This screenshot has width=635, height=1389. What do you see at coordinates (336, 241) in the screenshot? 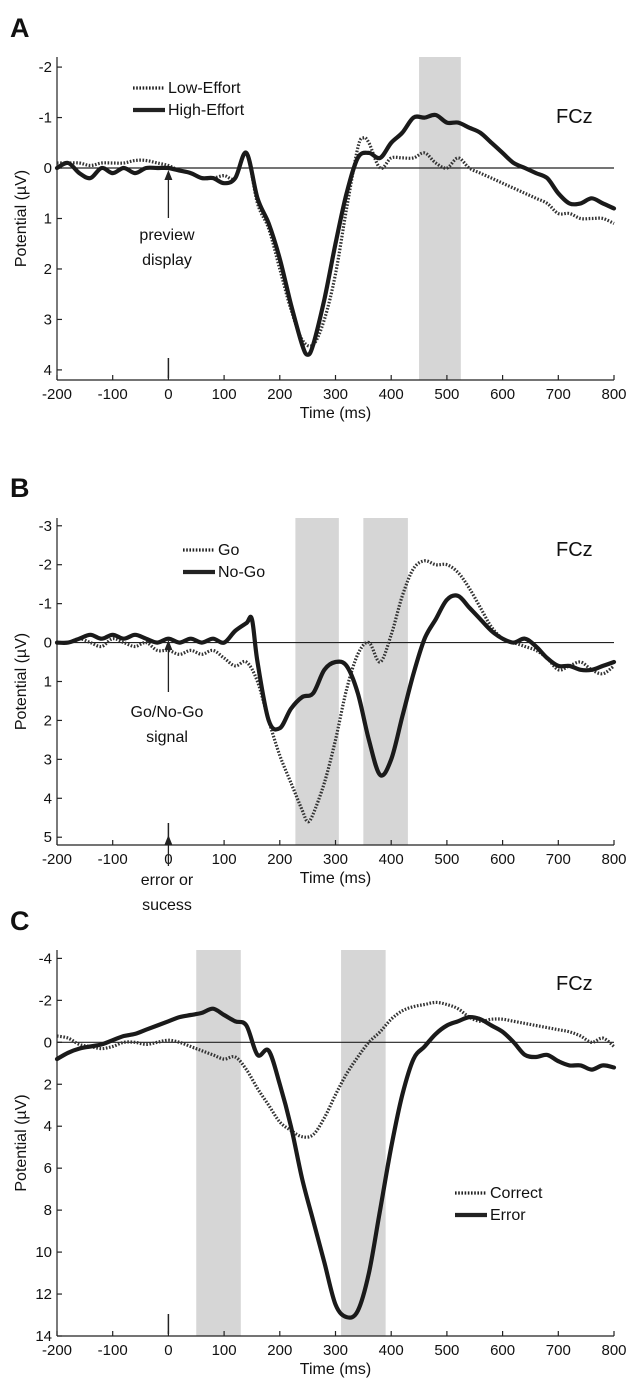
I see `series-low-effort` at bounding box center [336, 241].